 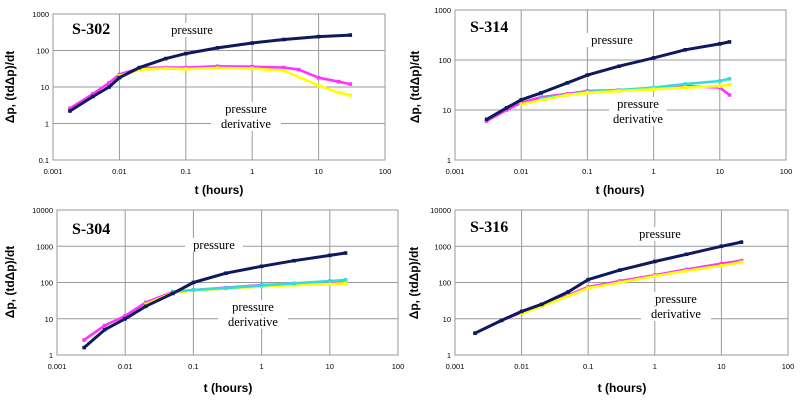 I want to click on series-derivative_b, so click(x=235, y=81).